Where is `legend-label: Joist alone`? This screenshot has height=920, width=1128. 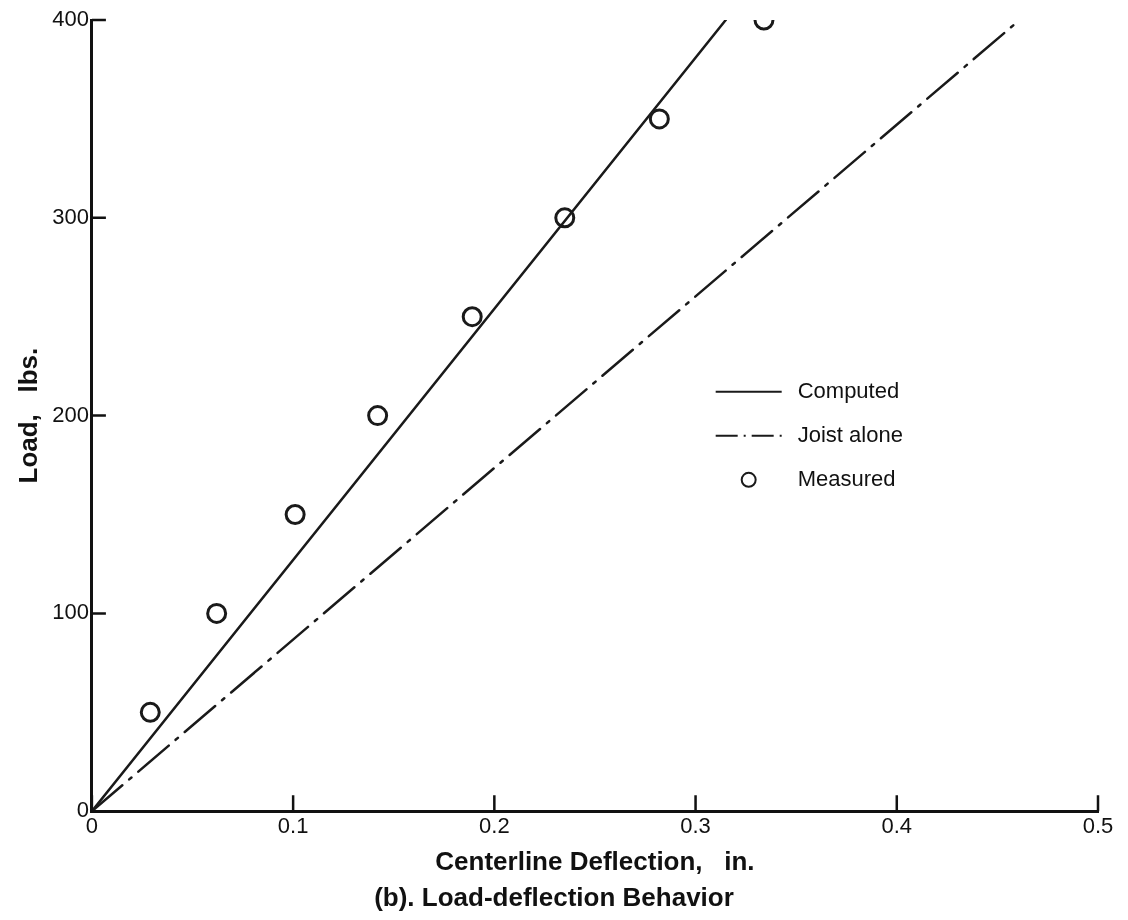 legend-label: Joist alone is located at coordinates (850, 434).